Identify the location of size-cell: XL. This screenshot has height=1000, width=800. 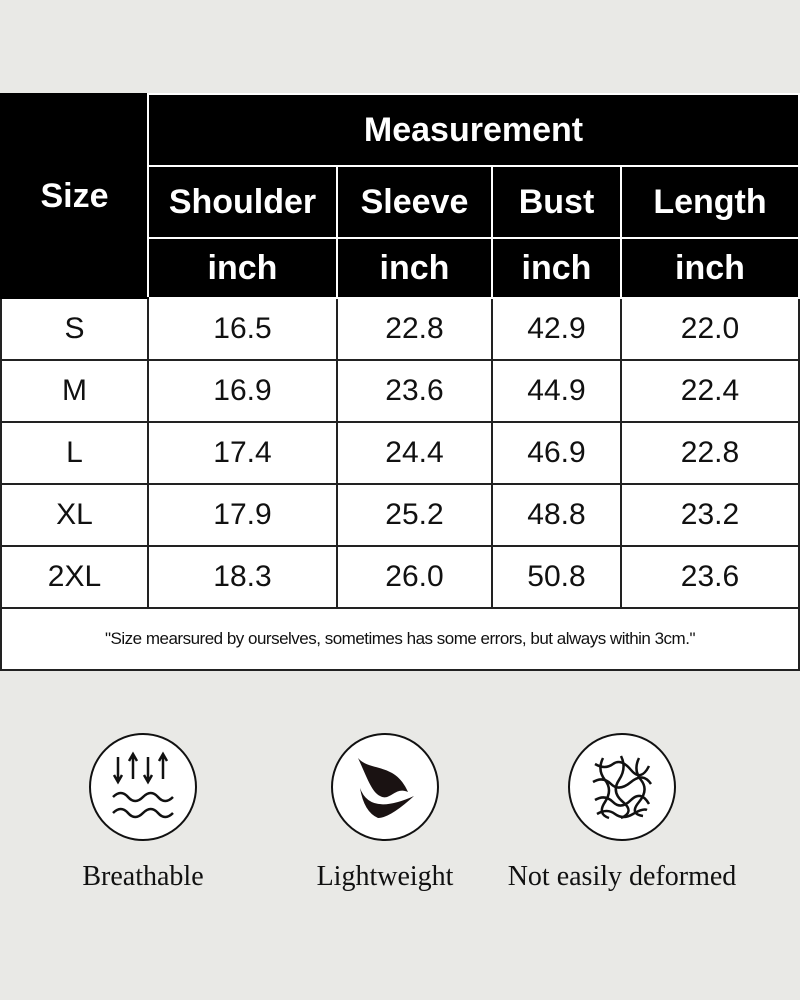
(74, 515).